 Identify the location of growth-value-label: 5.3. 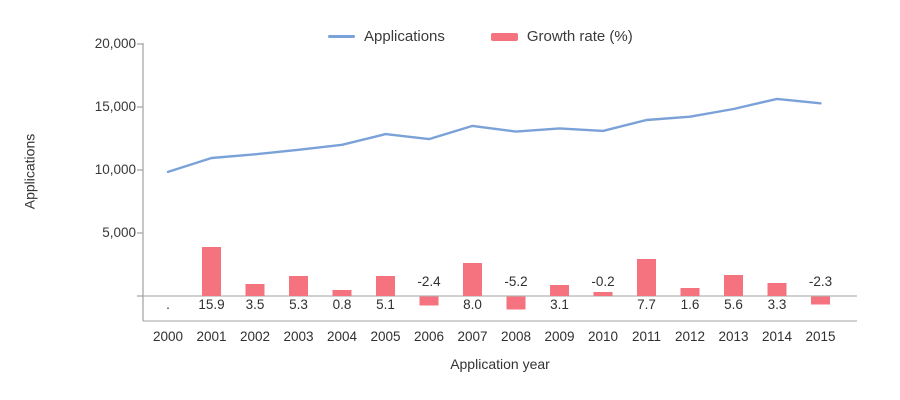
(298, 304).